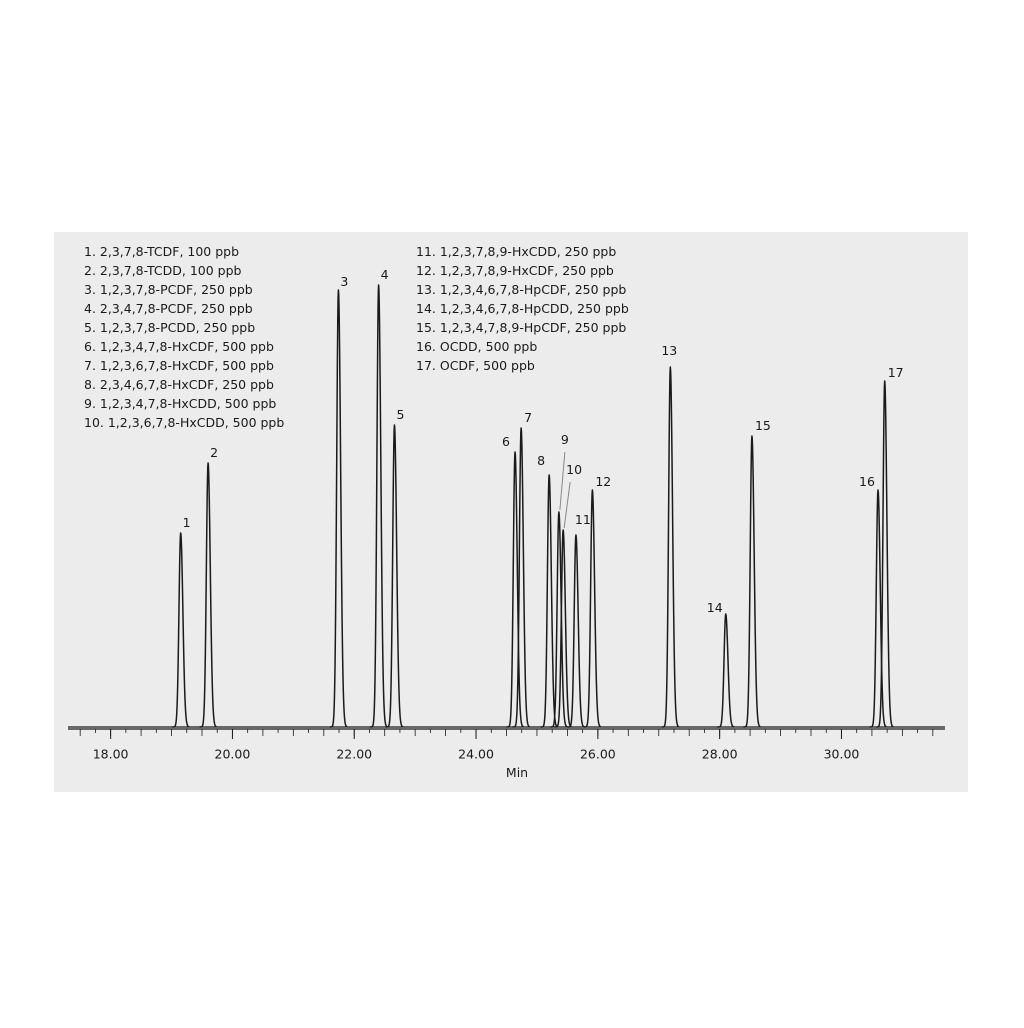 This screenshot has height=1028, width=1024. What do you see at coordinates (528, 417) in the screenshot?
I see `peak-label: 7` at bounding box center [528, 417].